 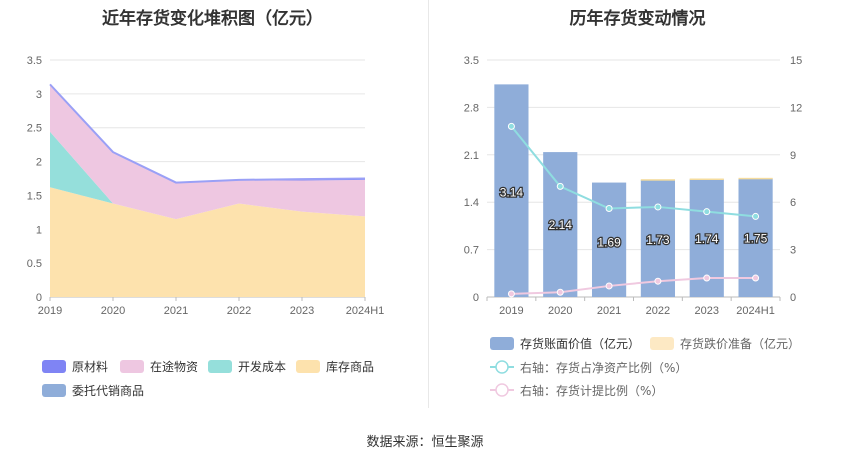 I want to click on right-y-left-tick-label: 3.5, so click(x=471, y=61).